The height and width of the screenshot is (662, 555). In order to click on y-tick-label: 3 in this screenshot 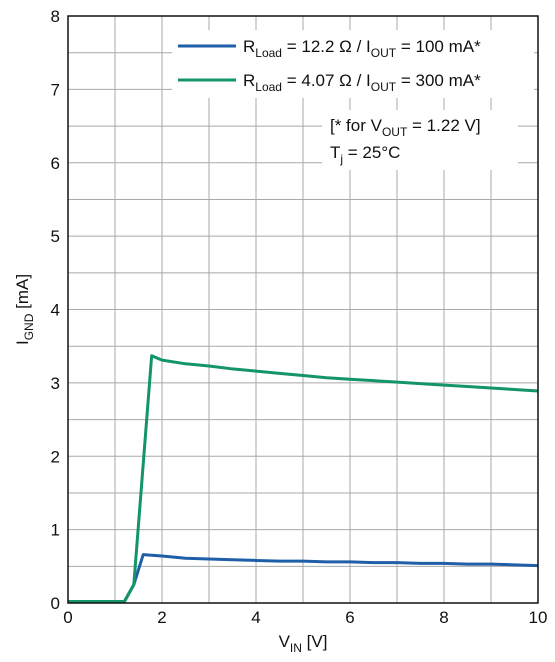, I will do `click(55, 383)`.